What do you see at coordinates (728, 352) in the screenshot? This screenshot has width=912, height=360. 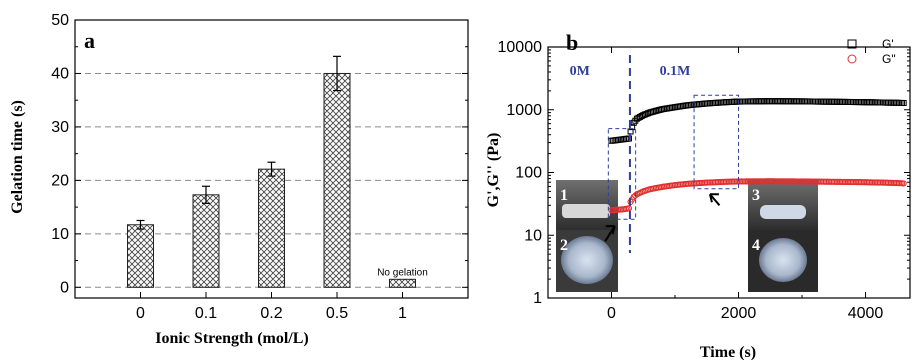 I see `b-x-axis-label: Time (s)` at bounding box center [728, 352].